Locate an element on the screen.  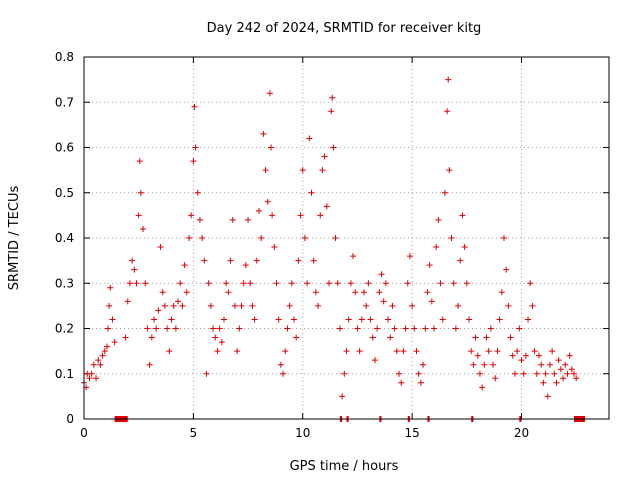
x-tick-label: 5 is located at coordinates (194, 433).